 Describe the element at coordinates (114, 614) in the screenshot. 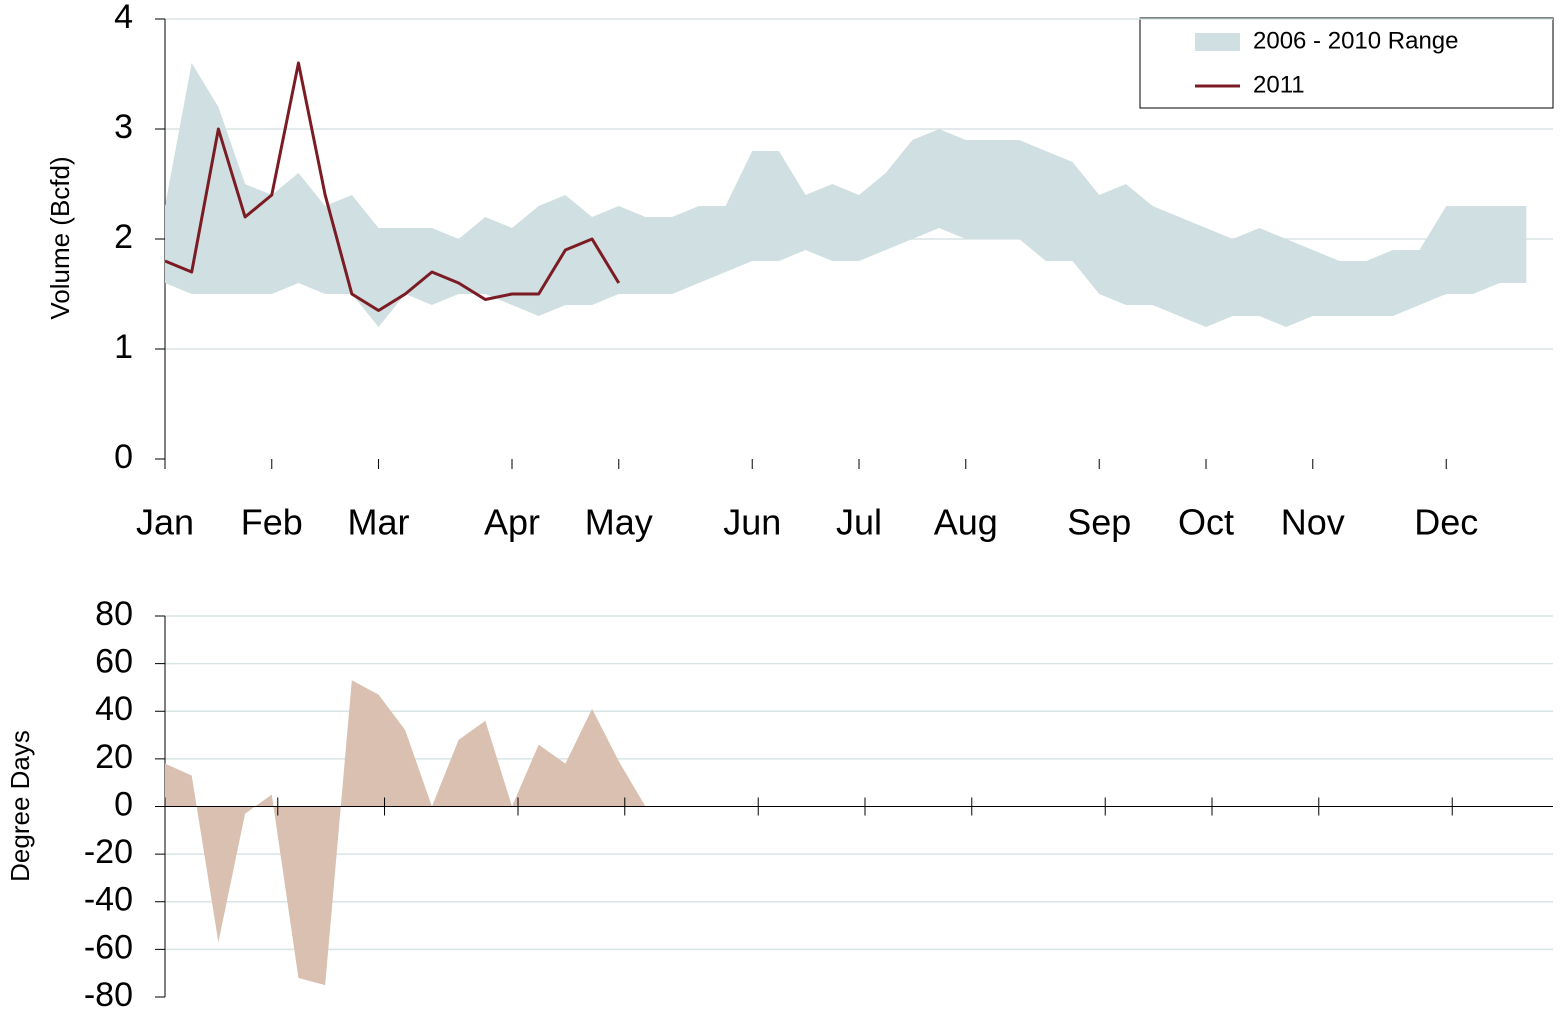

I see `y-tick-label: 80` at that location.